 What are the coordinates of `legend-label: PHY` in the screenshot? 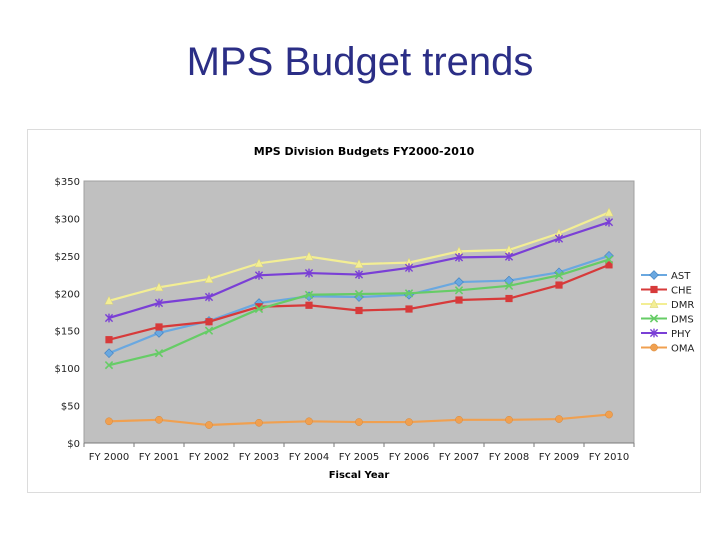 It's located at (681, 334).